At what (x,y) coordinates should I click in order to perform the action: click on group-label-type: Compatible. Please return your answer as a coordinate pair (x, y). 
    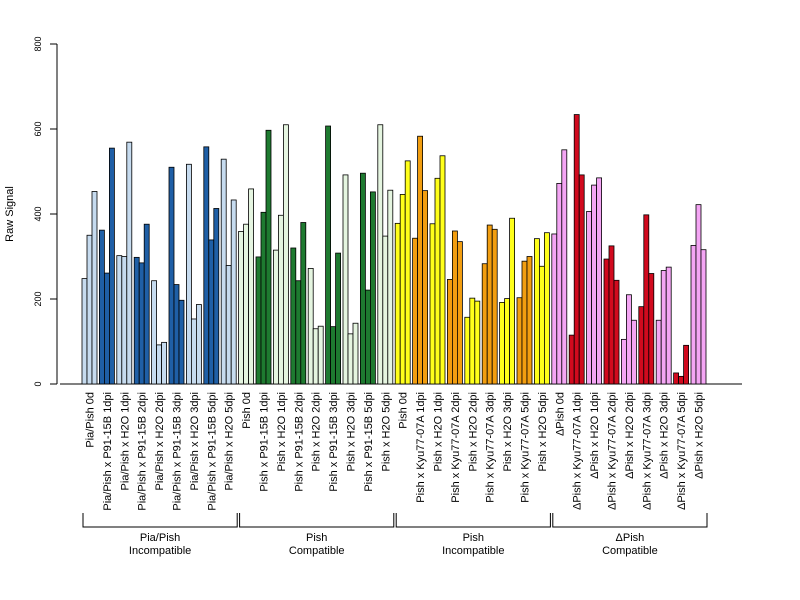
    Looking at the image, I should click on (317, 551).